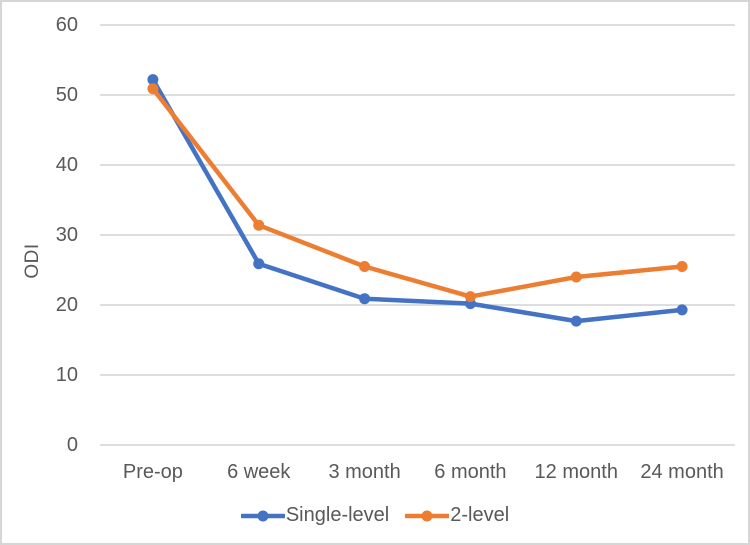 This screenshot has height=545, width=750. I want to click on legend-label: Single-level, so click(337, 515).